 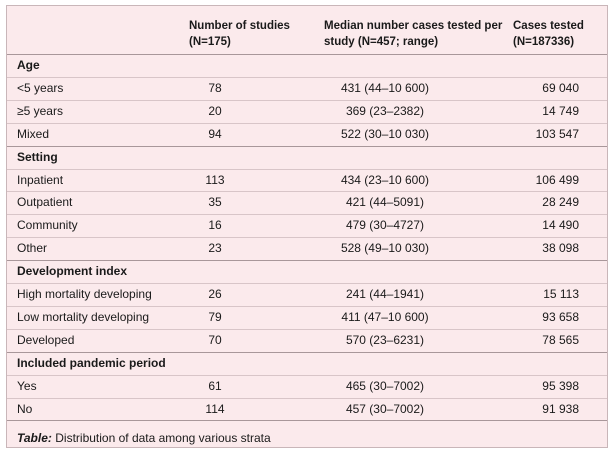 What do you see at coordinates (307, 248) in the screenshot?
I see `table-row: Other 23 528 (49–10 030) 38 098` at bounding box center [307, 248].